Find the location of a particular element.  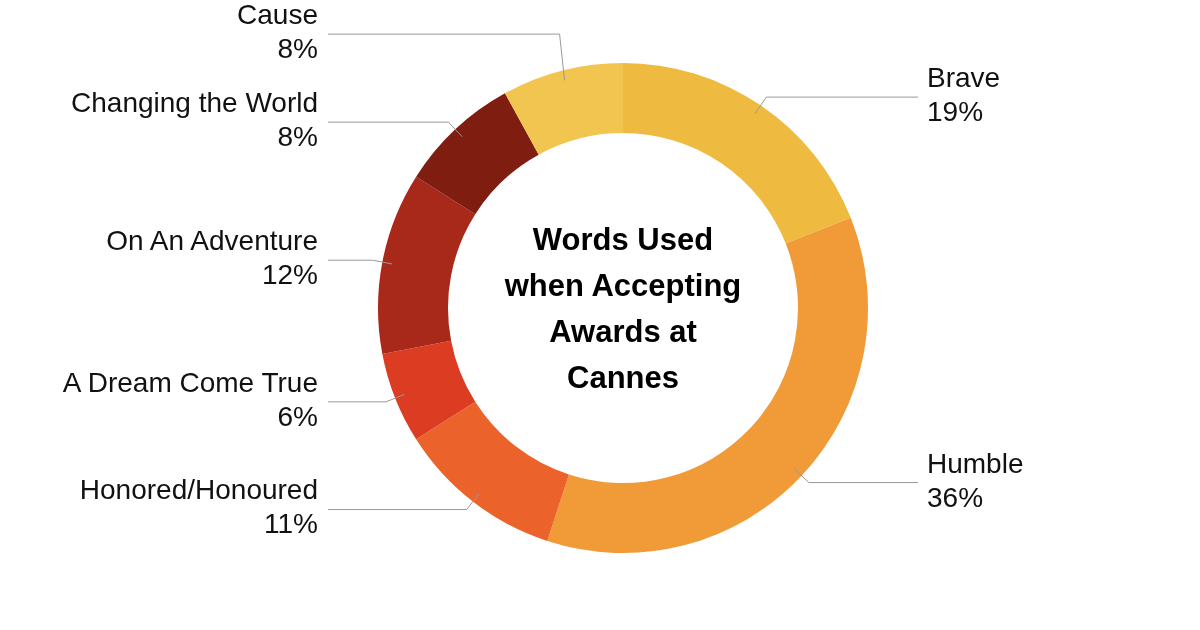

text: Words Used when Accepting Awards at Cannes is located at coordinates (622, 308).